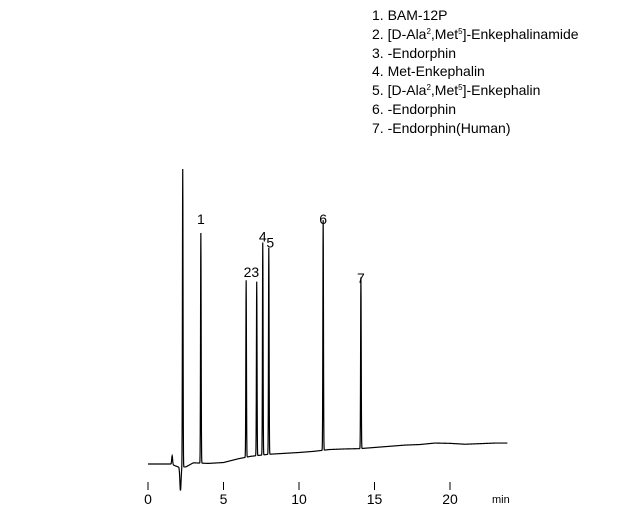 This screenshot has height=509, width=628. I want to click on x-tick-label: 0, so click(148, 499).